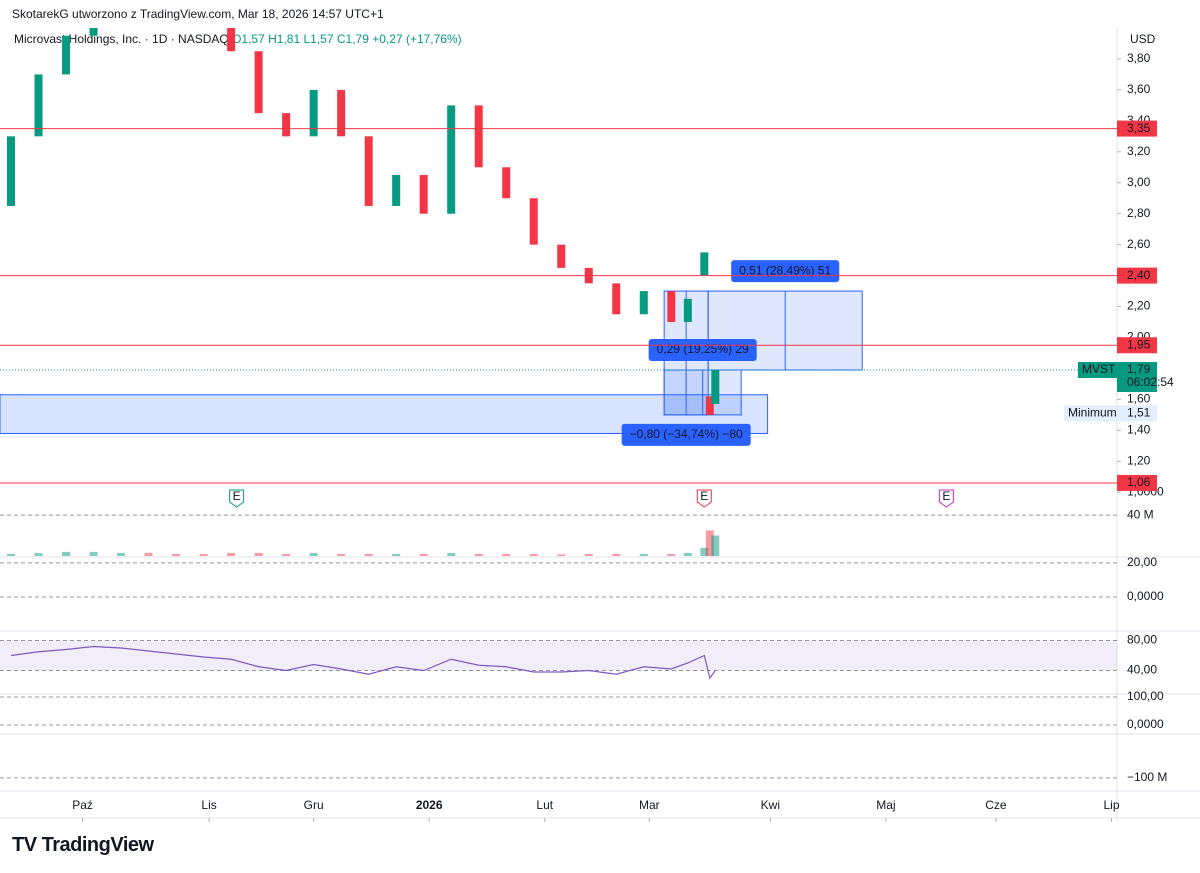 The height and width of the screenshot is (873, 1200). I want to click on brand: TV TradingView, so click(83, 845).